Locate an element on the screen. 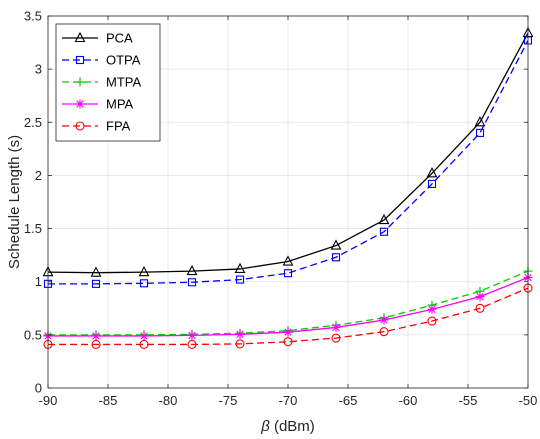 Image resolution: width=540 pixels, height=439 pixels. legend-item-pca: PCA is located at coordinates (97, 38).